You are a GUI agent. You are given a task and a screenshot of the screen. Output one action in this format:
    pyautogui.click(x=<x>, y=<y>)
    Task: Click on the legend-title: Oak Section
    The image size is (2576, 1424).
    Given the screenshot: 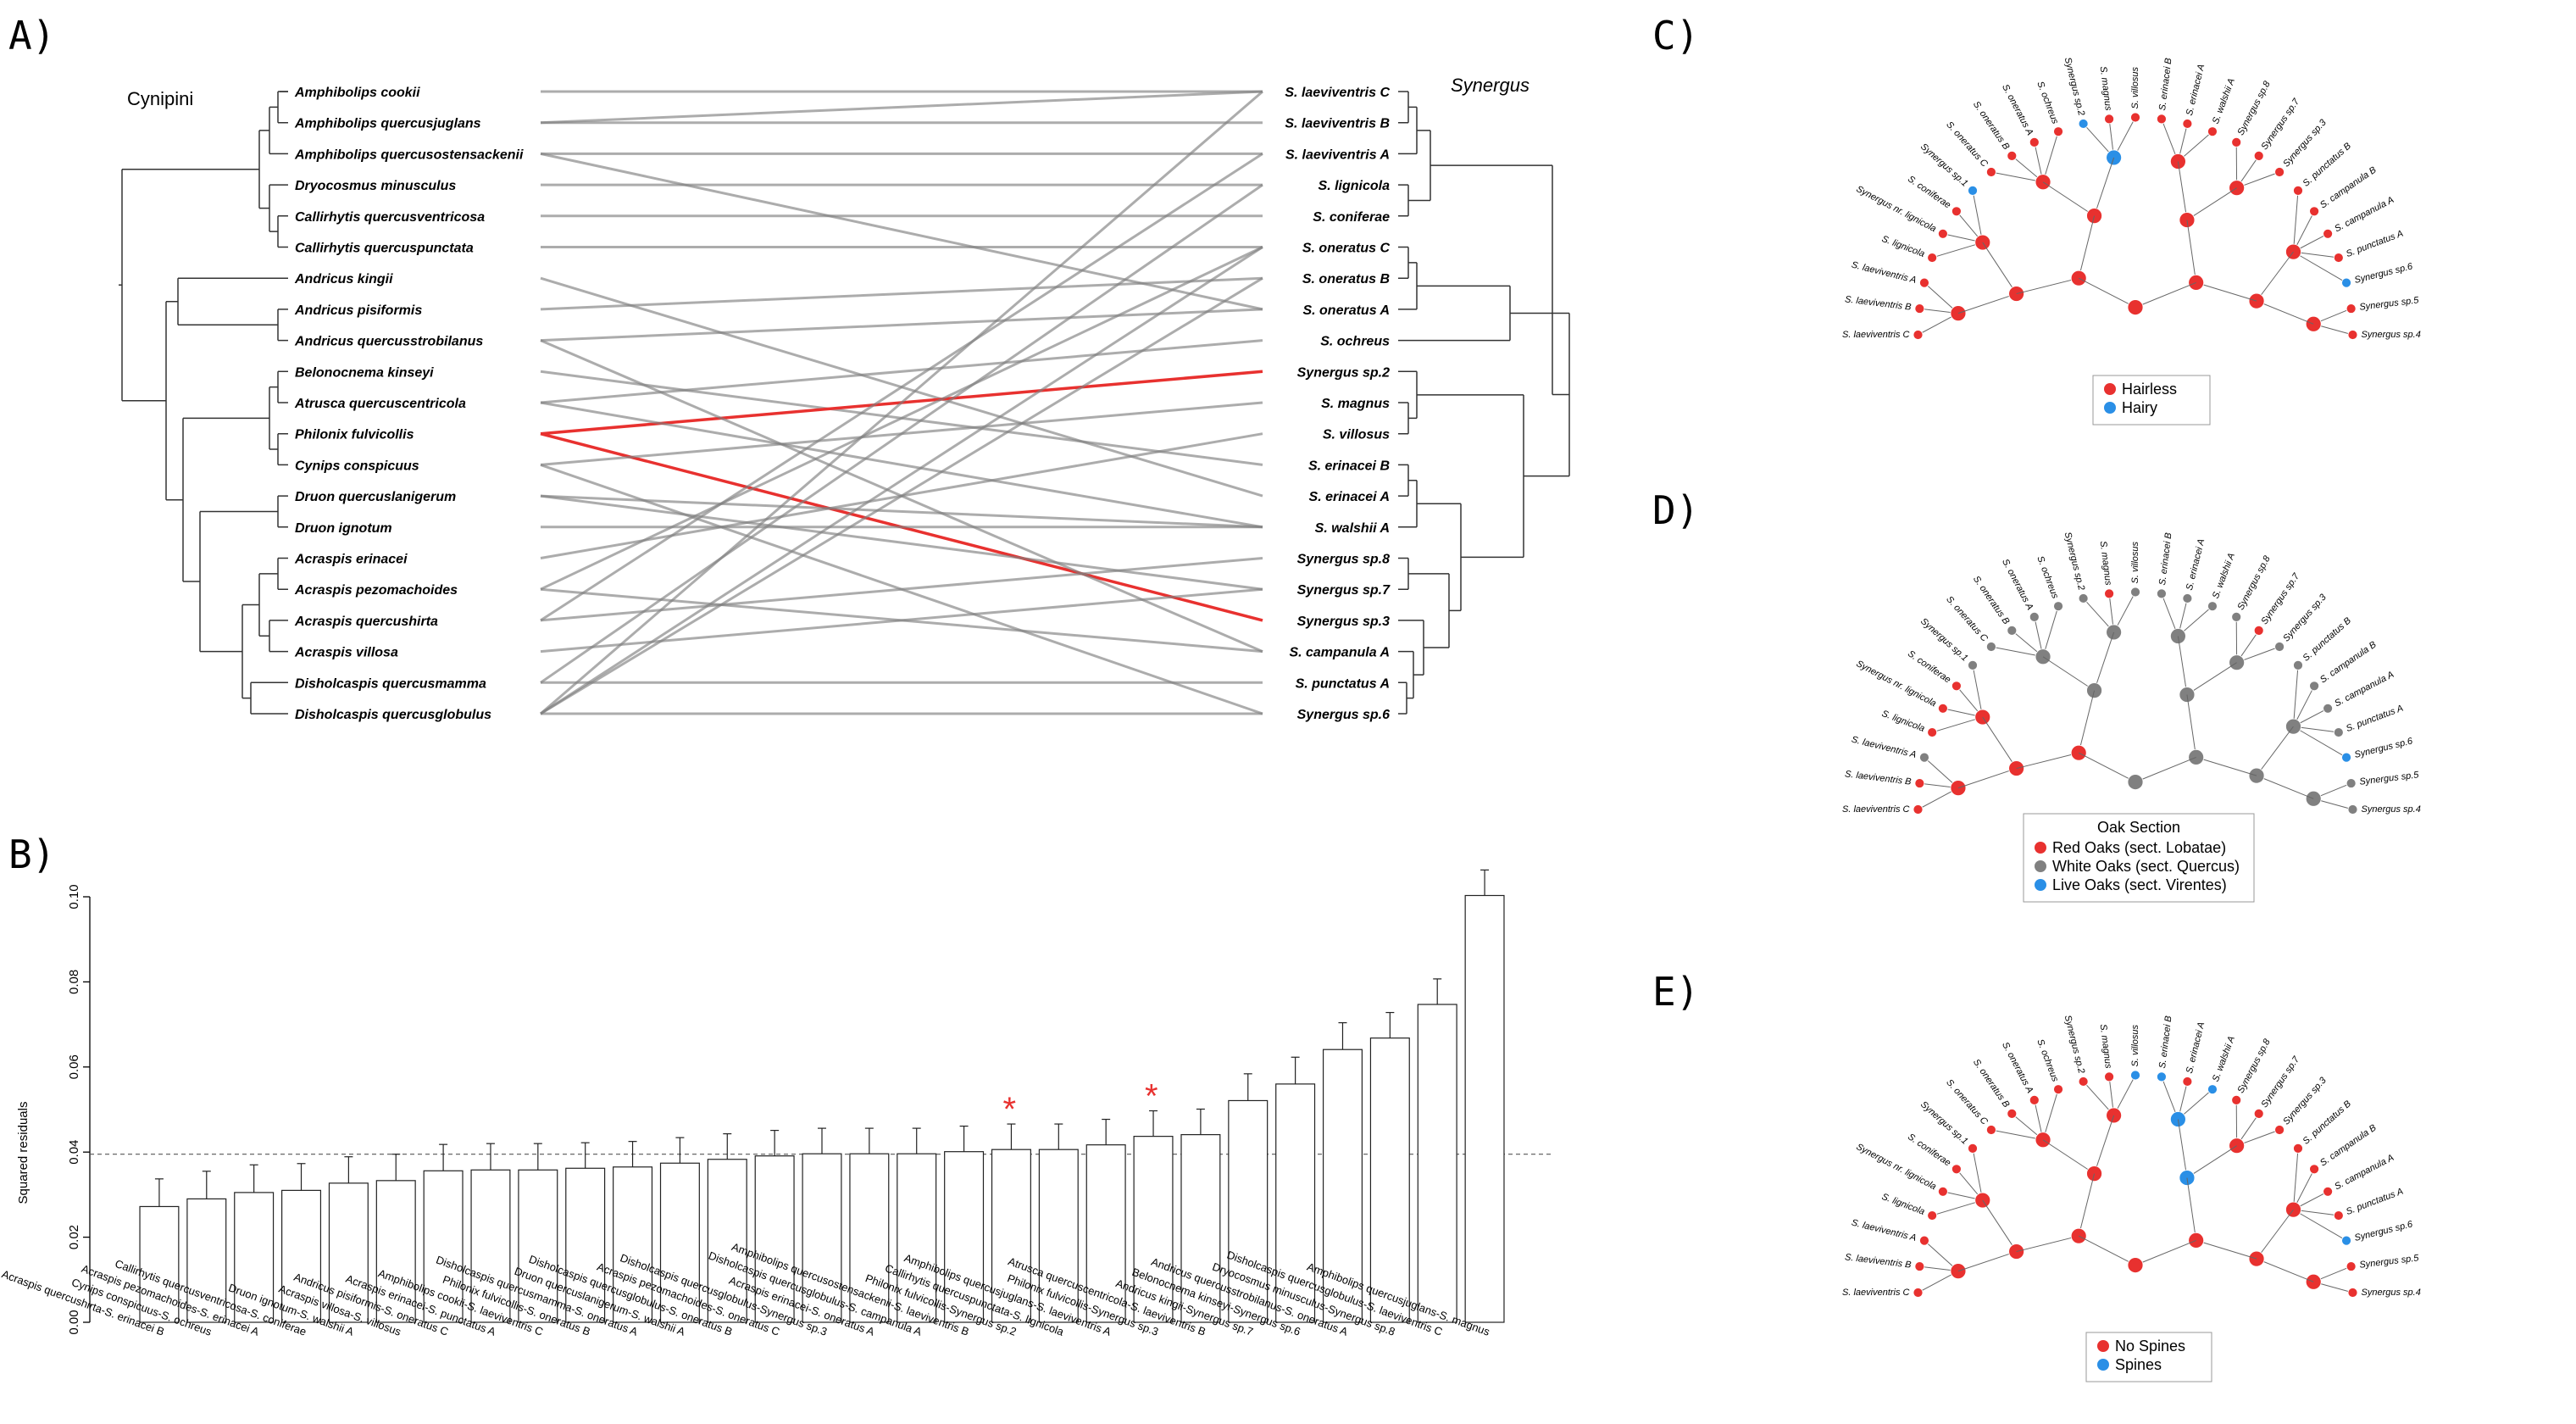 What is the action you would take?
    pyautogui.click(x=2138, y=827)
    